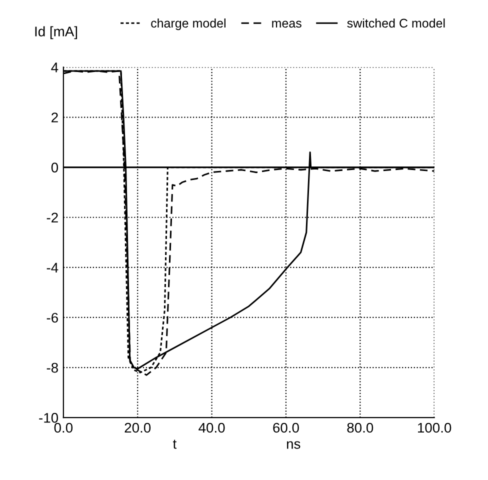  What do you see at coordinates (56, 33) in the screenshot?
I see `y-axis-title: Id [mA]` at bounding box center [56, 33].